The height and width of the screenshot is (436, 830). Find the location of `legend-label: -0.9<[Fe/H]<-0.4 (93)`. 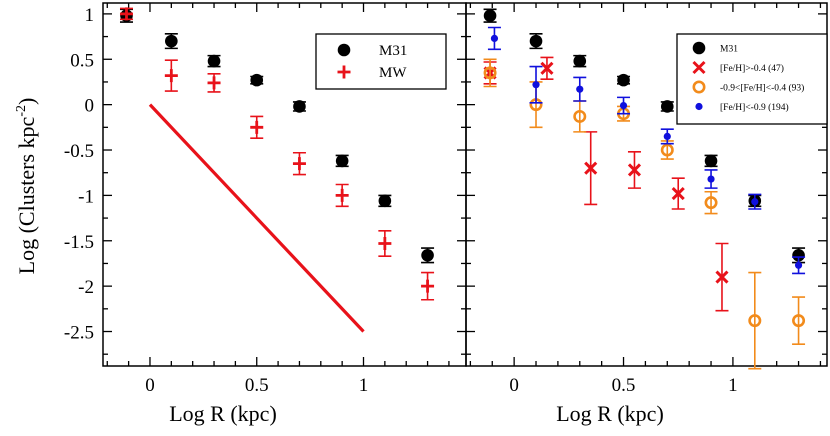

legend-label: -0.9<[Fe/H]<-0.4 (93) is located at coordinates (762, 88).